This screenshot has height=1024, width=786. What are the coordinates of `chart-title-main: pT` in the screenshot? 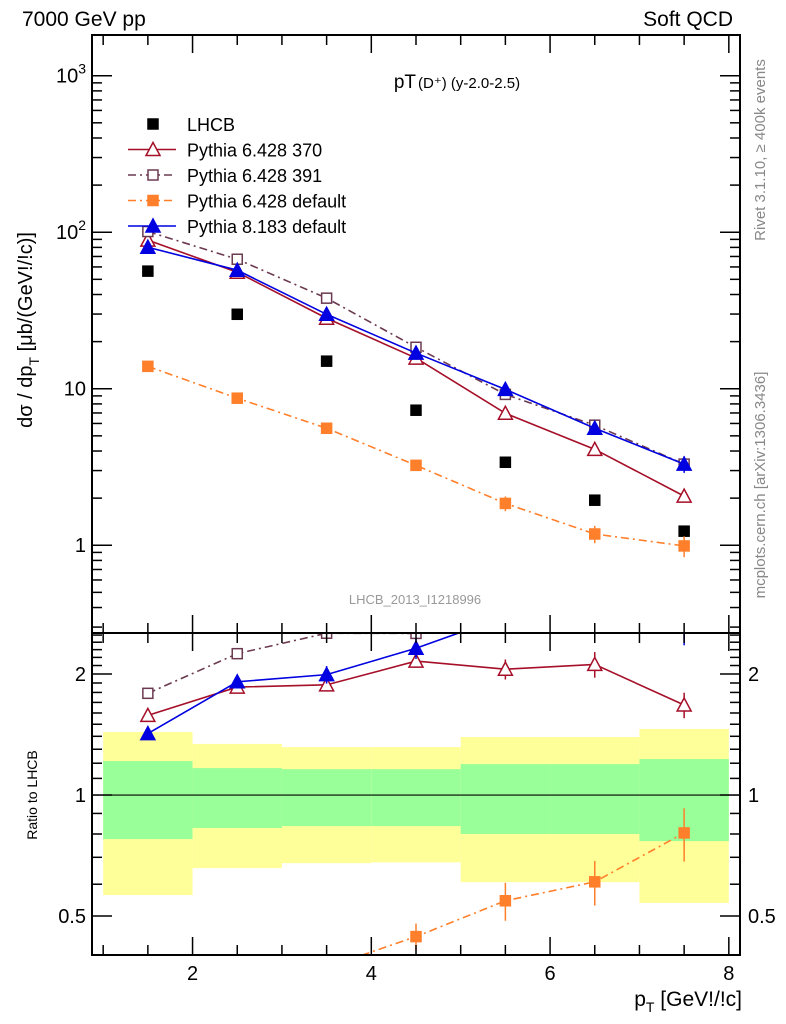 It's located at (405, 82).